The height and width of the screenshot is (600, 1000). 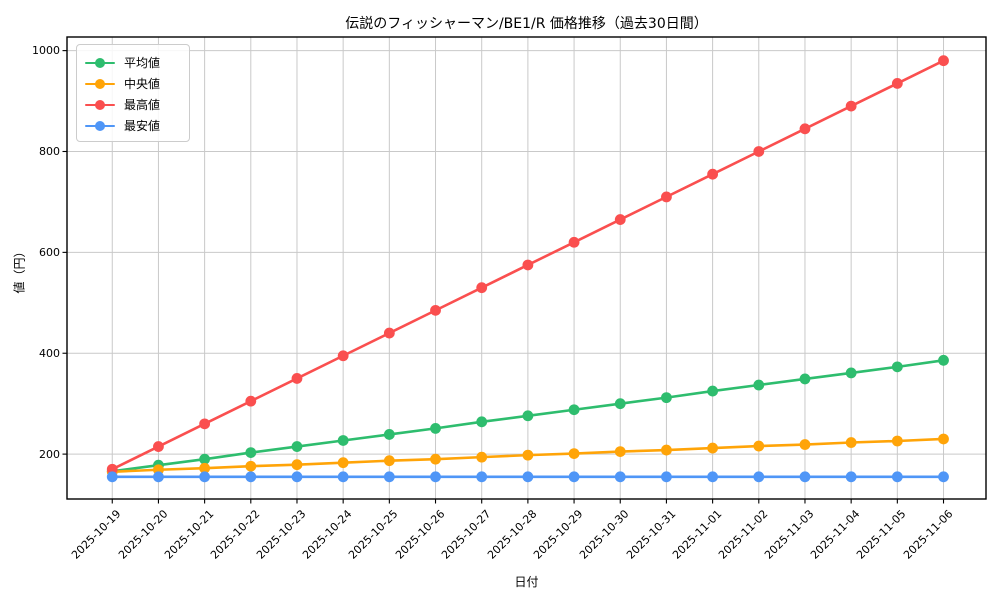 What do you see at coordinates (19, 269) in the screenshot?
I see `y-axis-label: 値（円）` at bounding box center [19, 269].